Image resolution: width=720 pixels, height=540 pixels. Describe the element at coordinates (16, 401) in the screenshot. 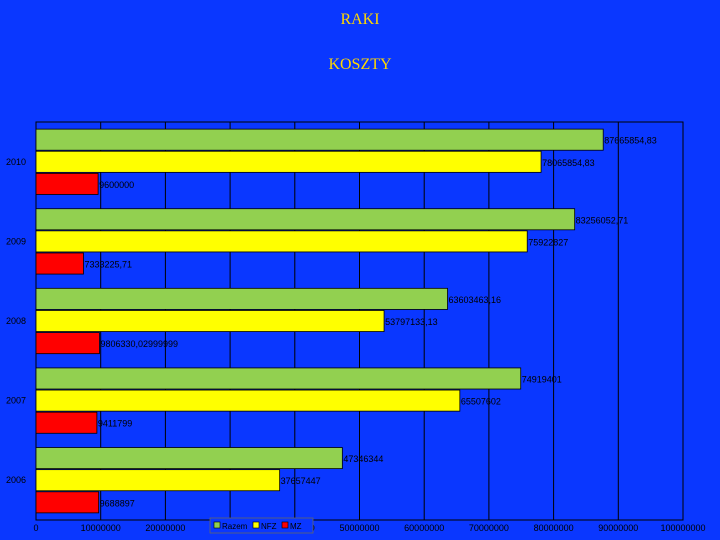

I see `y-tick-label: 2007` at that location.